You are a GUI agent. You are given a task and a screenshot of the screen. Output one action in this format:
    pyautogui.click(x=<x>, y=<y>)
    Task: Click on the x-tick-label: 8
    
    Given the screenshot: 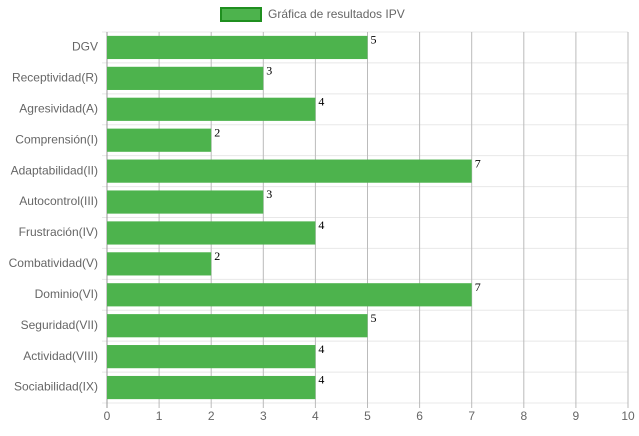 What is the action you would take?
    pyautogui.click(x=523, y=416)
    